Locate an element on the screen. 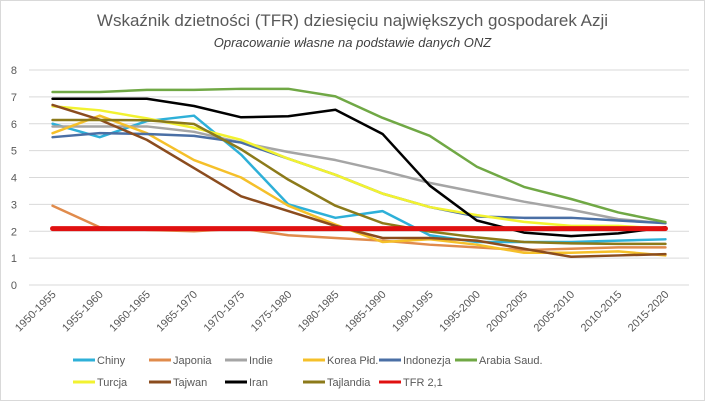 This screenshot has height=401, width=705. x-tick-label: 1995-2000 is located at coordinates (460, 312).